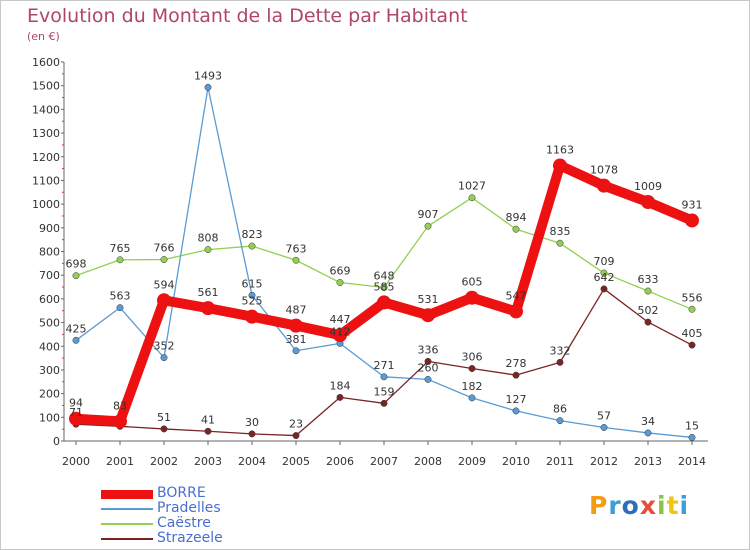 Image resolution: width=750 pixels, height=550 pixels. I want to click on data-label-pradelles: 615, so click(252, 283).